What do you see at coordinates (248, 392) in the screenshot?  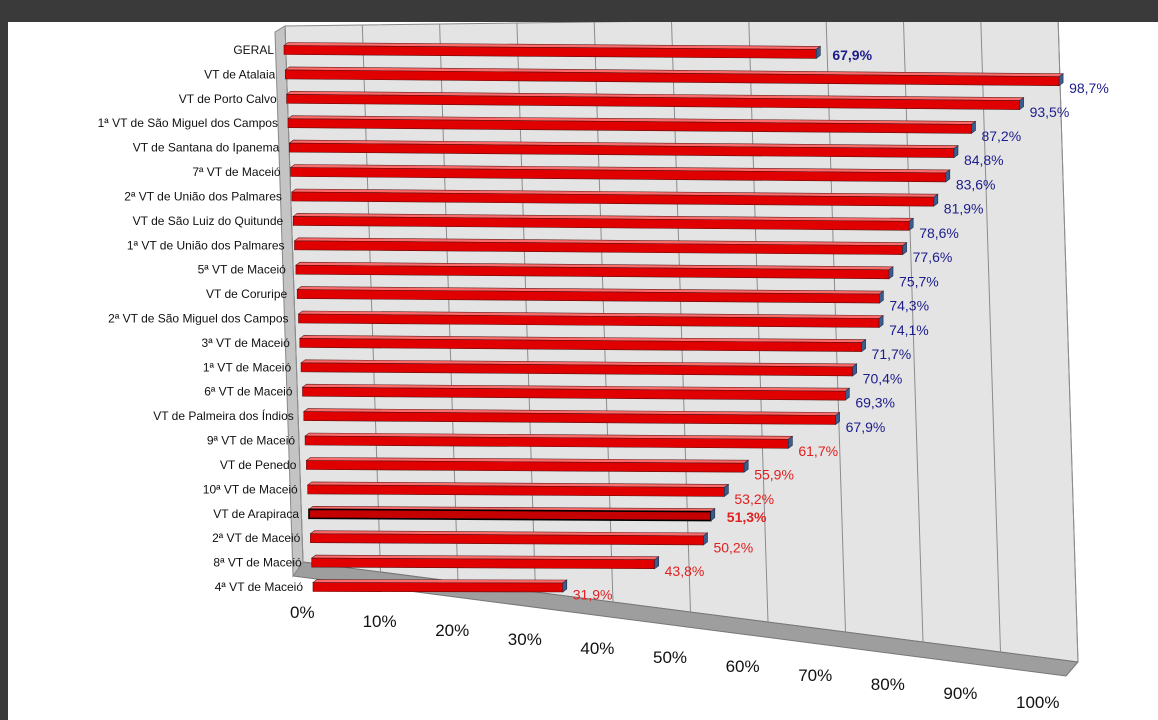 I see `category-label: 6ª VT de Maceió` at bounding box center [248, 392].